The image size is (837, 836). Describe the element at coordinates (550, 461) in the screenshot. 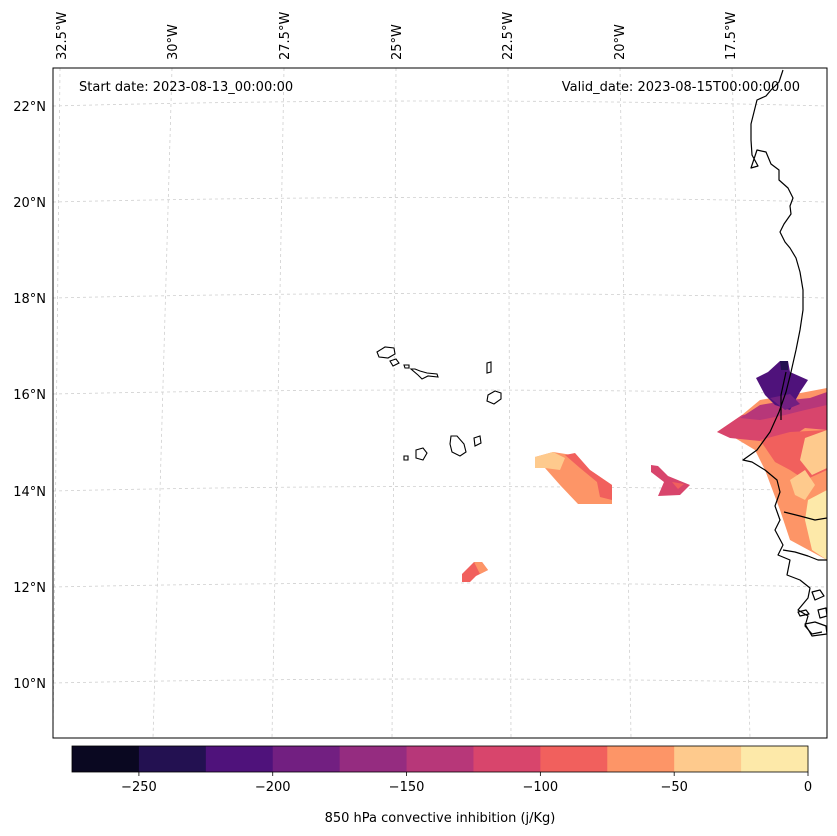

I see `contour-offshore-a-minus25` at that location.